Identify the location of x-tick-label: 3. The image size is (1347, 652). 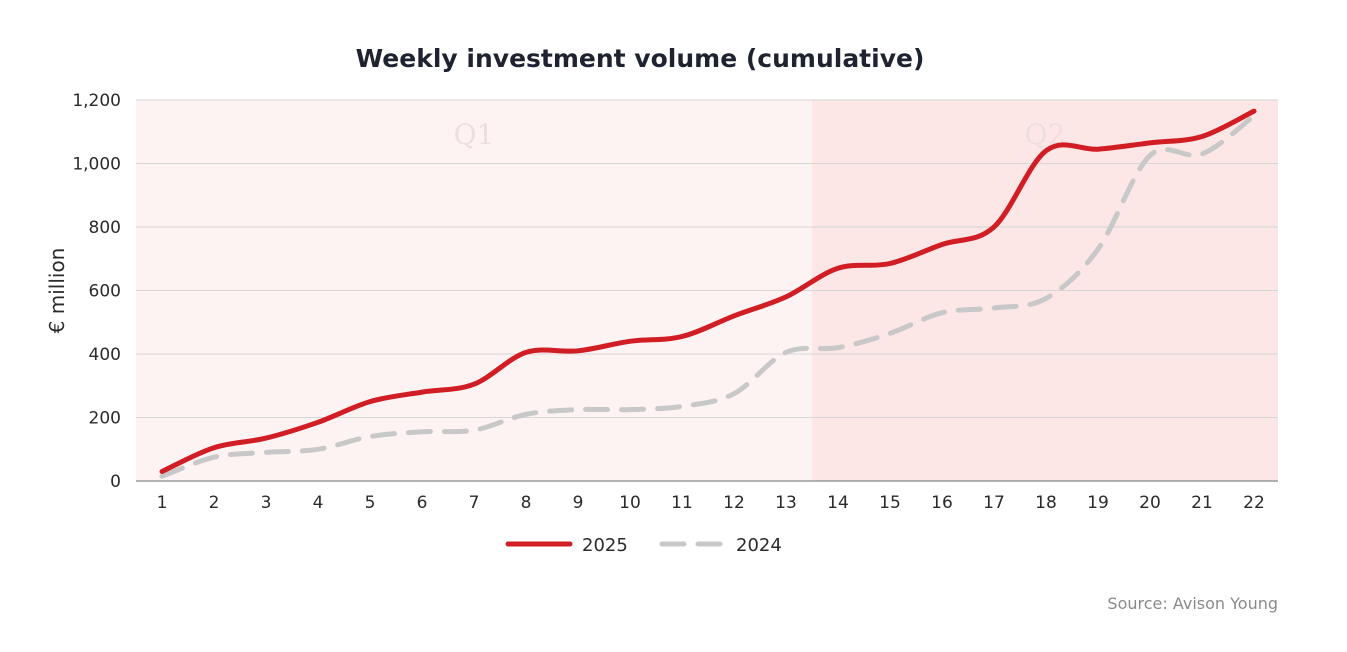
(266, 503).